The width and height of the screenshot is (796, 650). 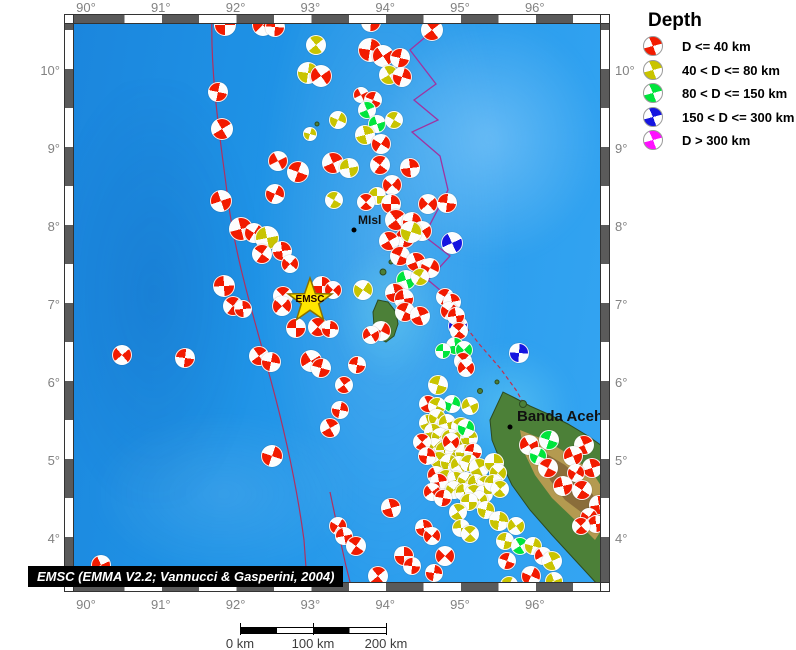 I want to click on place-label: MIsl, so click(x=369, y=220).